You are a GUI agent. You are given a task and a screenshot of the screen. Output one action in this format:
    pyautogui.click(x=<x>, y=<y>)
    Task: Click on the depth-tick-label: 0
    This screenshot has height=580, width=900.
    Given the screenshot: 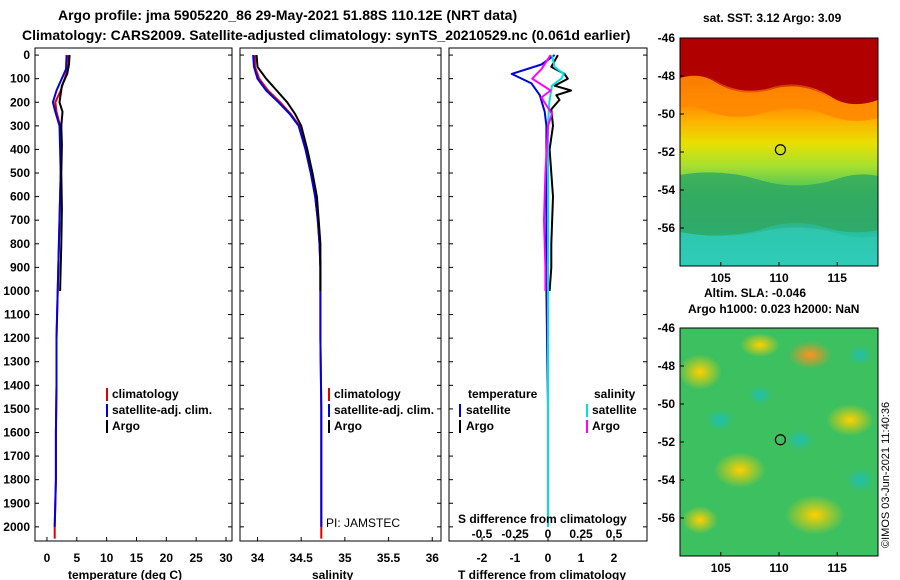 What is the action you would take?
    pyautogui.click(x=26, y=55)
    